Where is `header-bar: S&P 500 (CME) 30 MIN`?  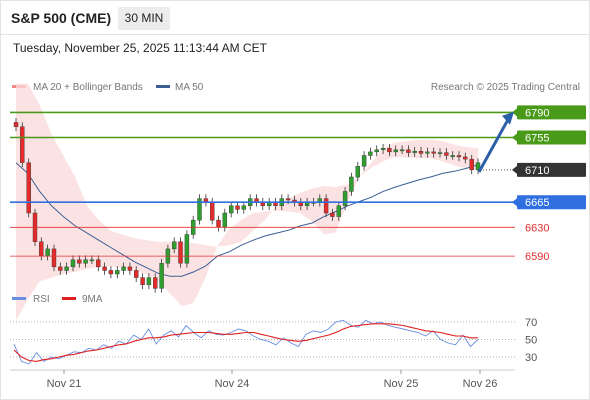
header-bar: S&P 500 (CME) 30 MIN is located at coordinates (295, 17).